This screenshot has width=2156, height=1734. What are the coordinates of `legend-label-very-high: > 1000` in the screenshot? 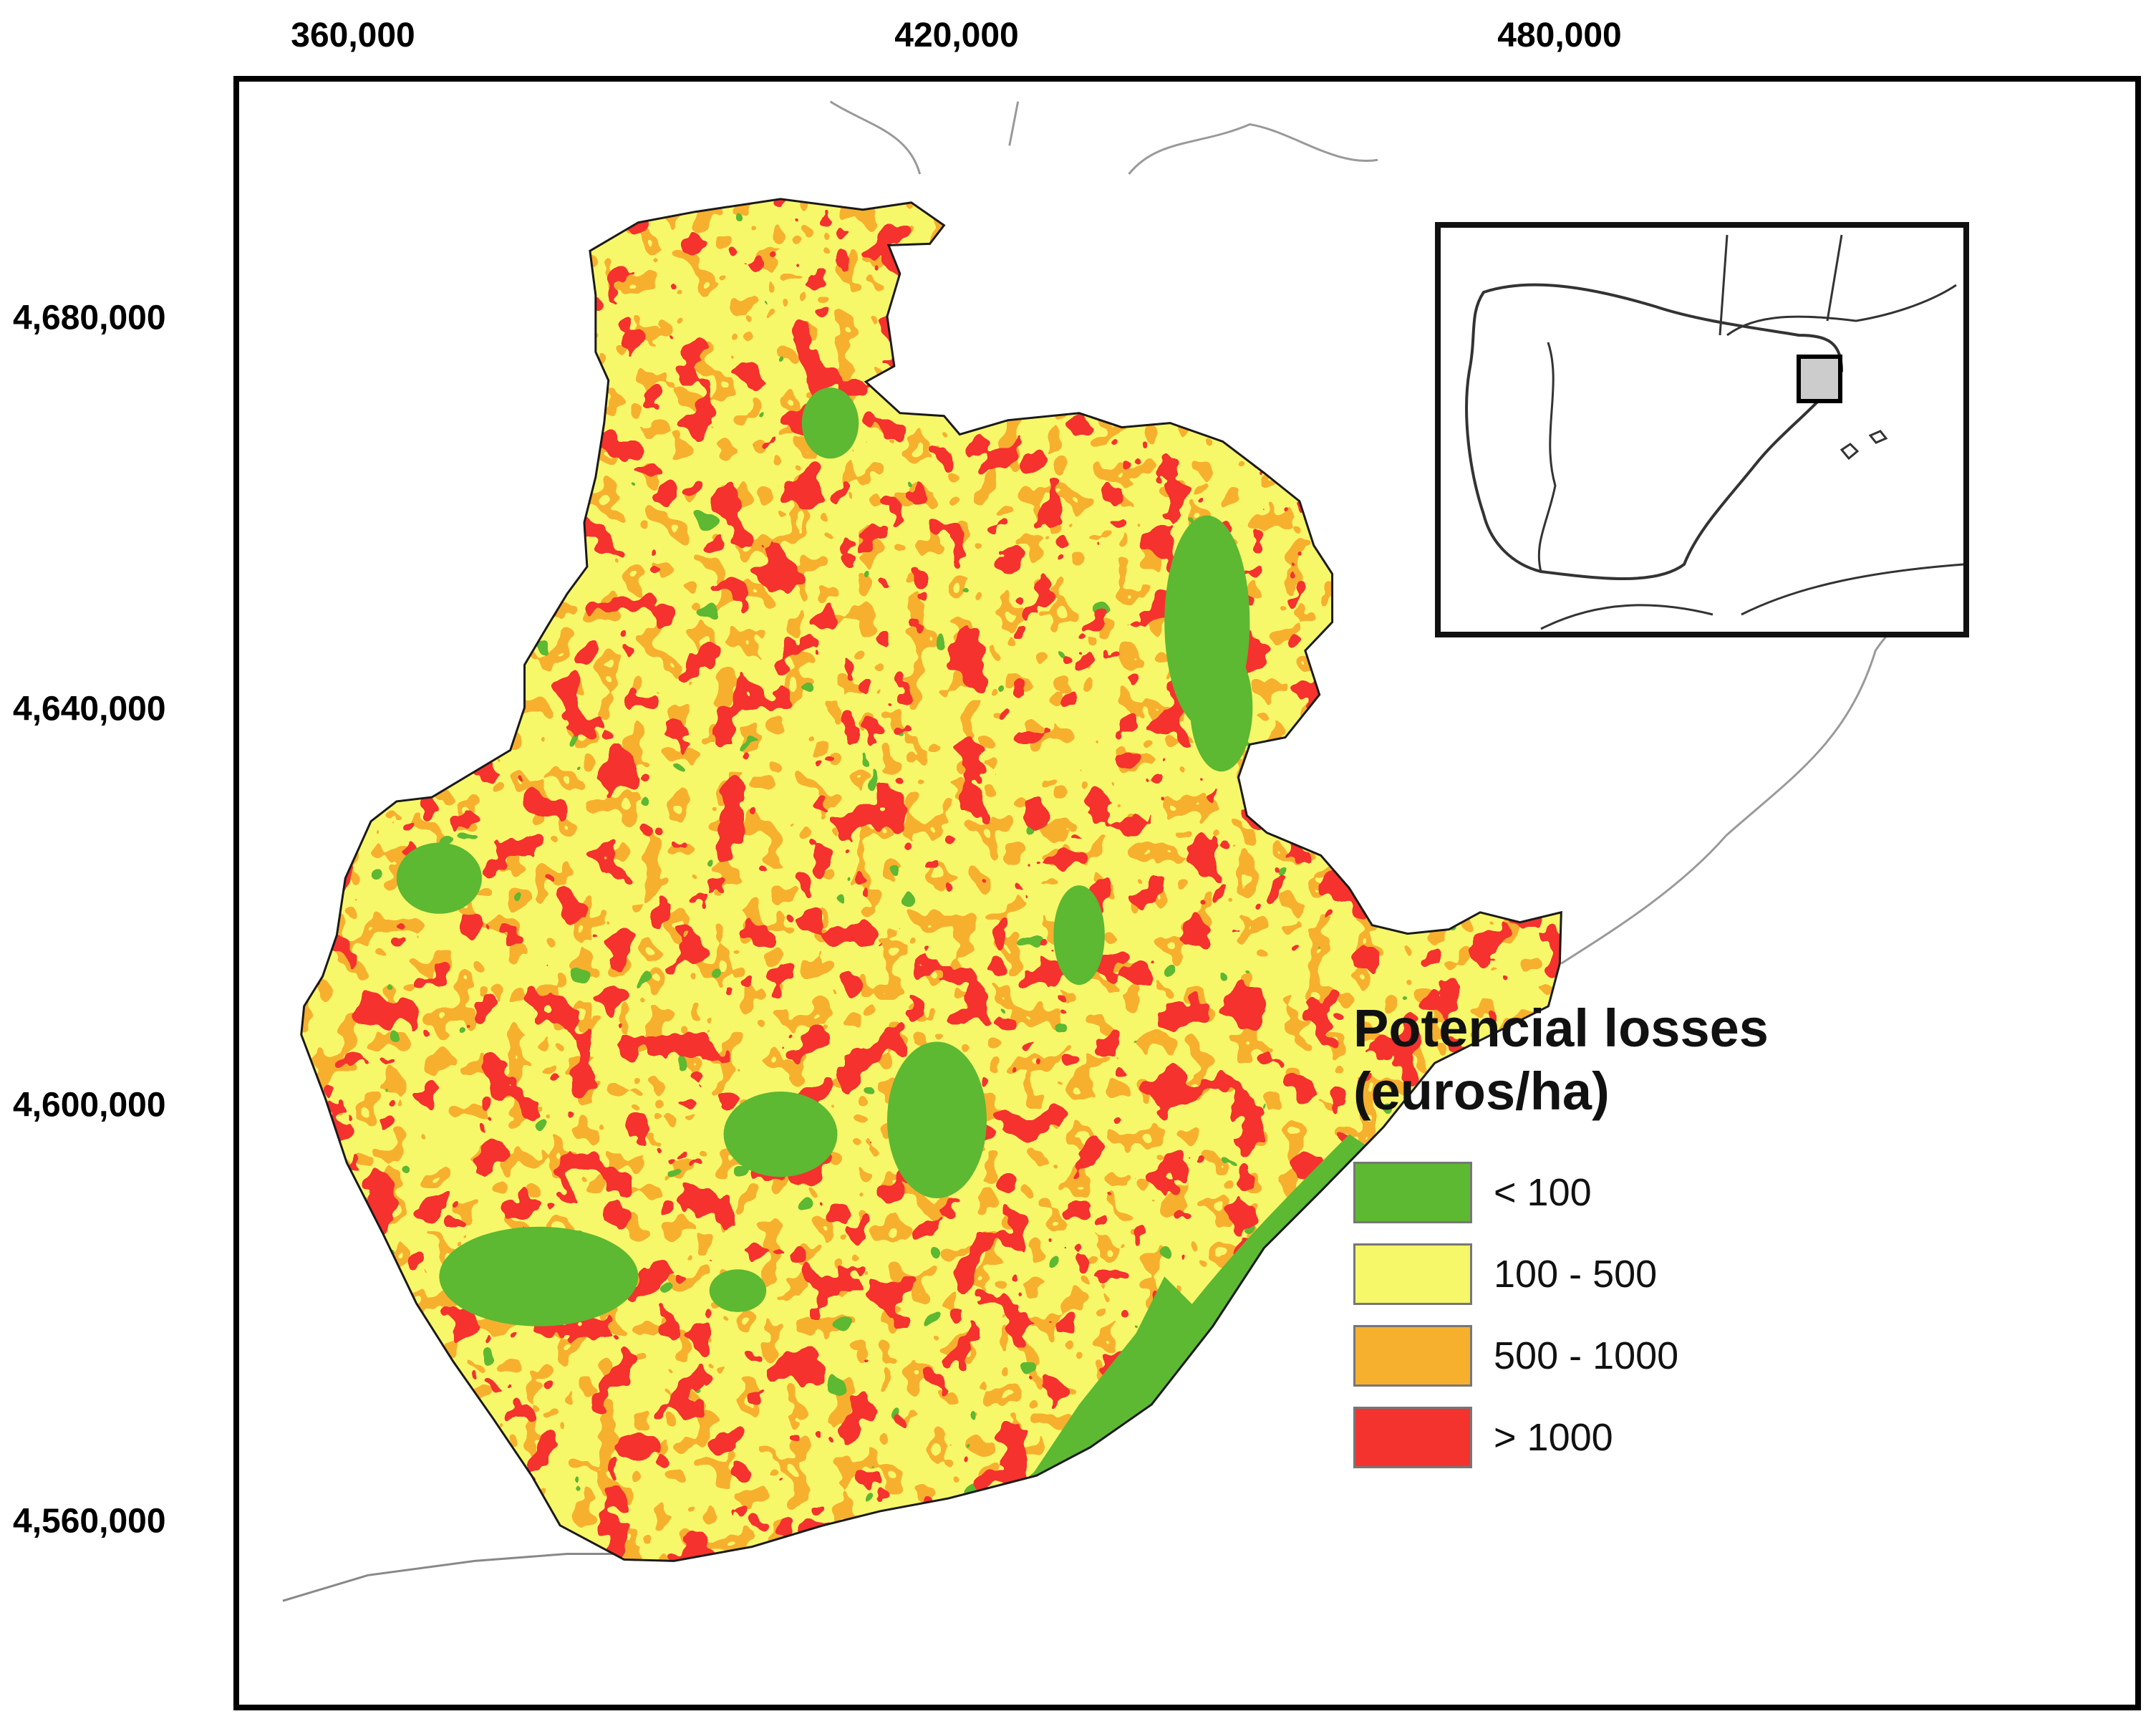 It's located at (1553, 1437).